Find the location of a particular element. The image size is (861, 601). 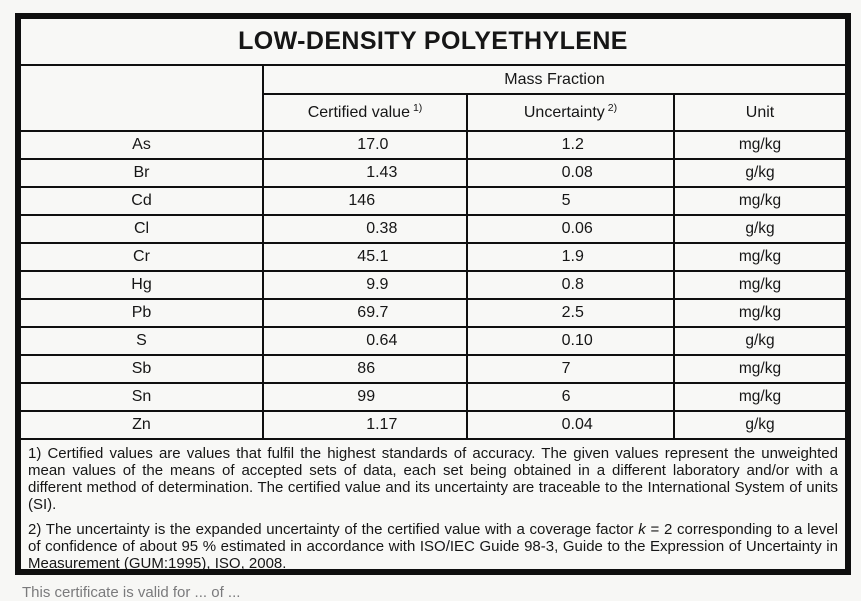

uncertainty-cell: 0.06 is located at coordinates (571, 229).